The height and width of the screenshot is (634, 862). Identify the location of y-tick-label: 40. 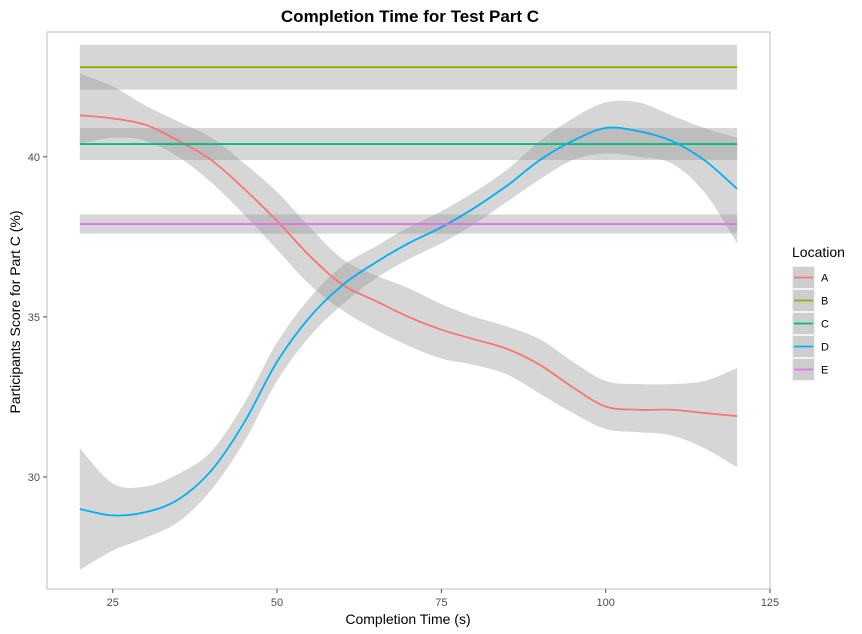
(34, 158).